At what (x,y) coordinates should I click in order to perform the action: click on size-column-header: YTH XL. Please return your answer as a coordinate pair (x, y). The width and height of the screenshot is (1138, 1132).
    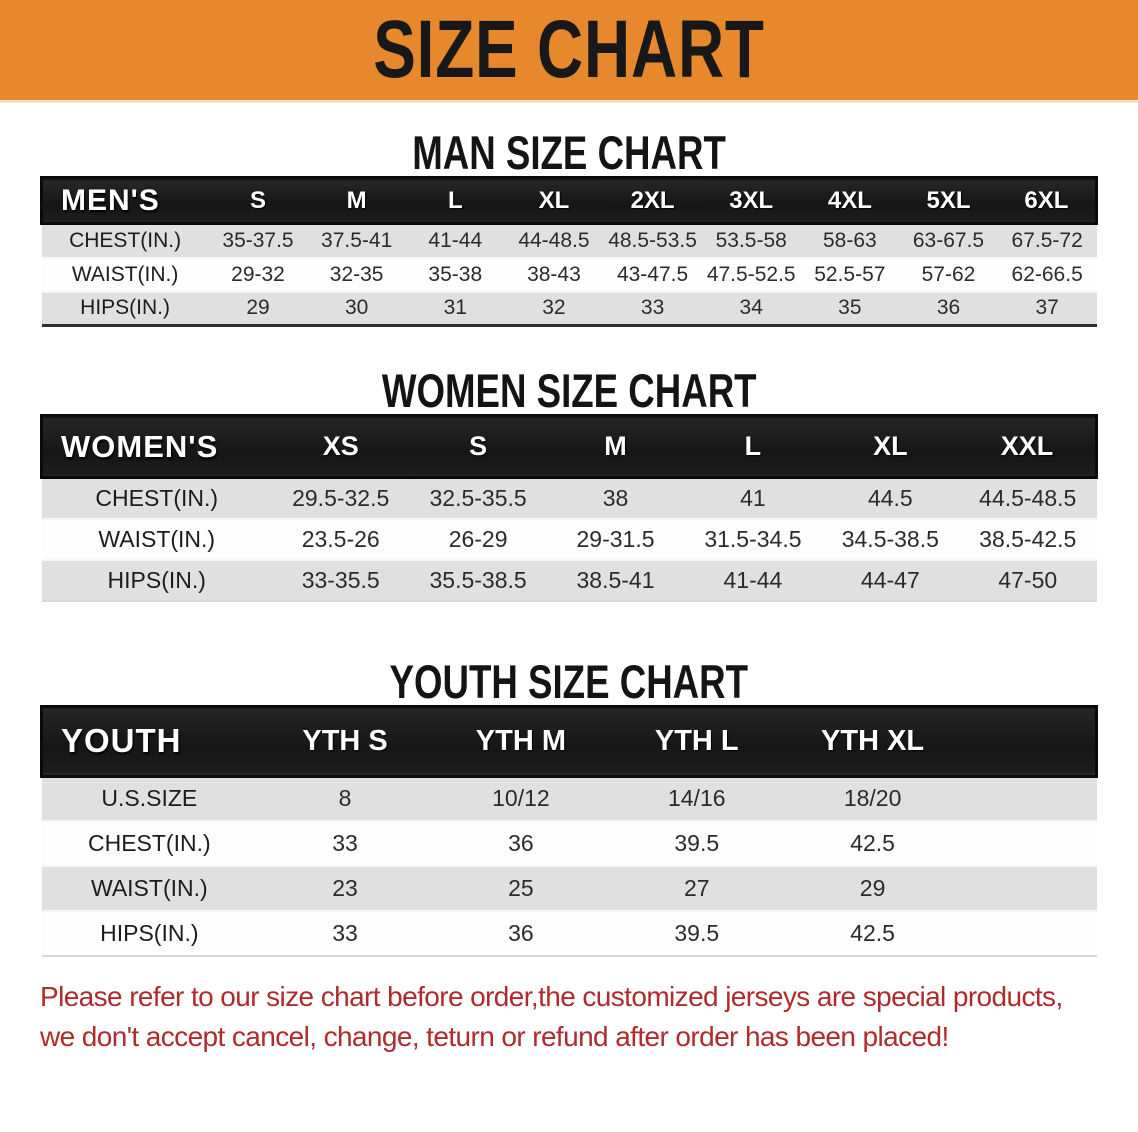
    Looking at the image, I should click on (873, 740).